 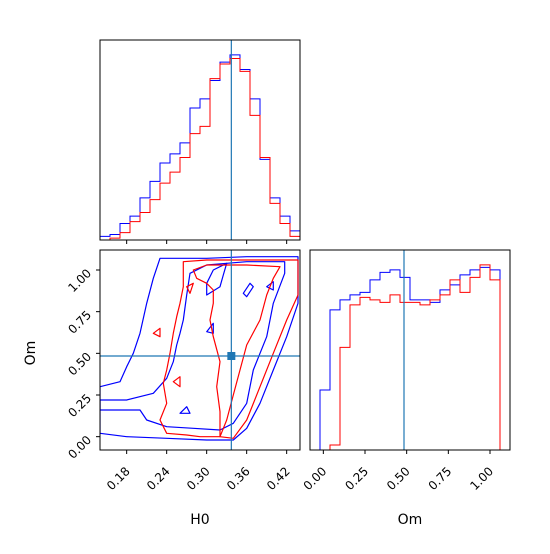 I want to click on om-y-tick-label: 0.50, so click(x=79, y=364).